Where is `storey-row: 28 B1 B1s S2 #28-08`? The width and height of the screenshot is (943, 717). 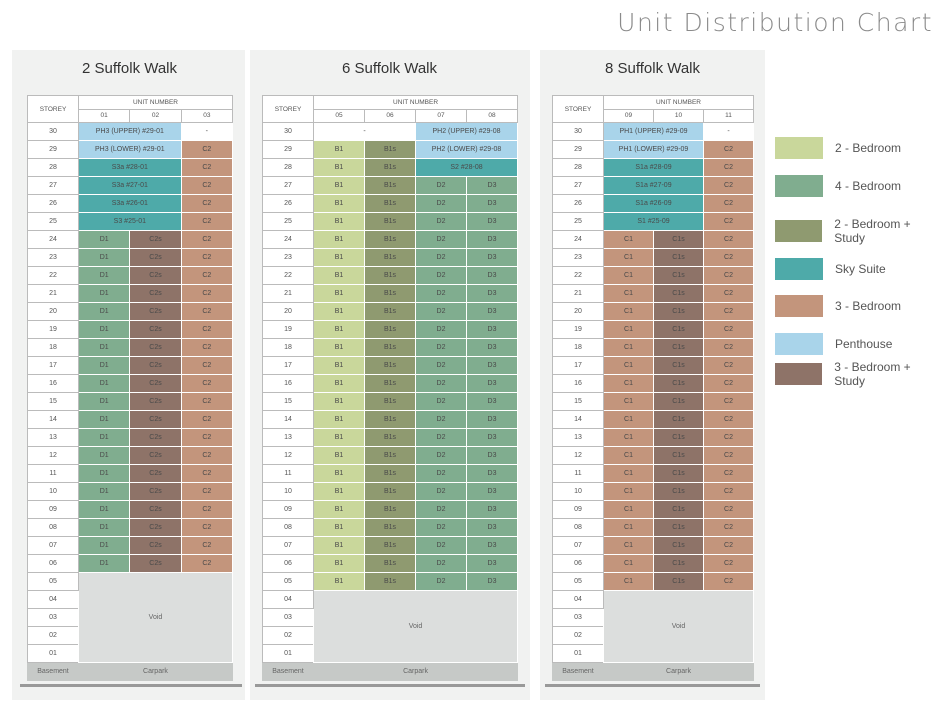
storey-row: 28 B1 B1s S2 #28-08 is located at coordinates (390, 167).